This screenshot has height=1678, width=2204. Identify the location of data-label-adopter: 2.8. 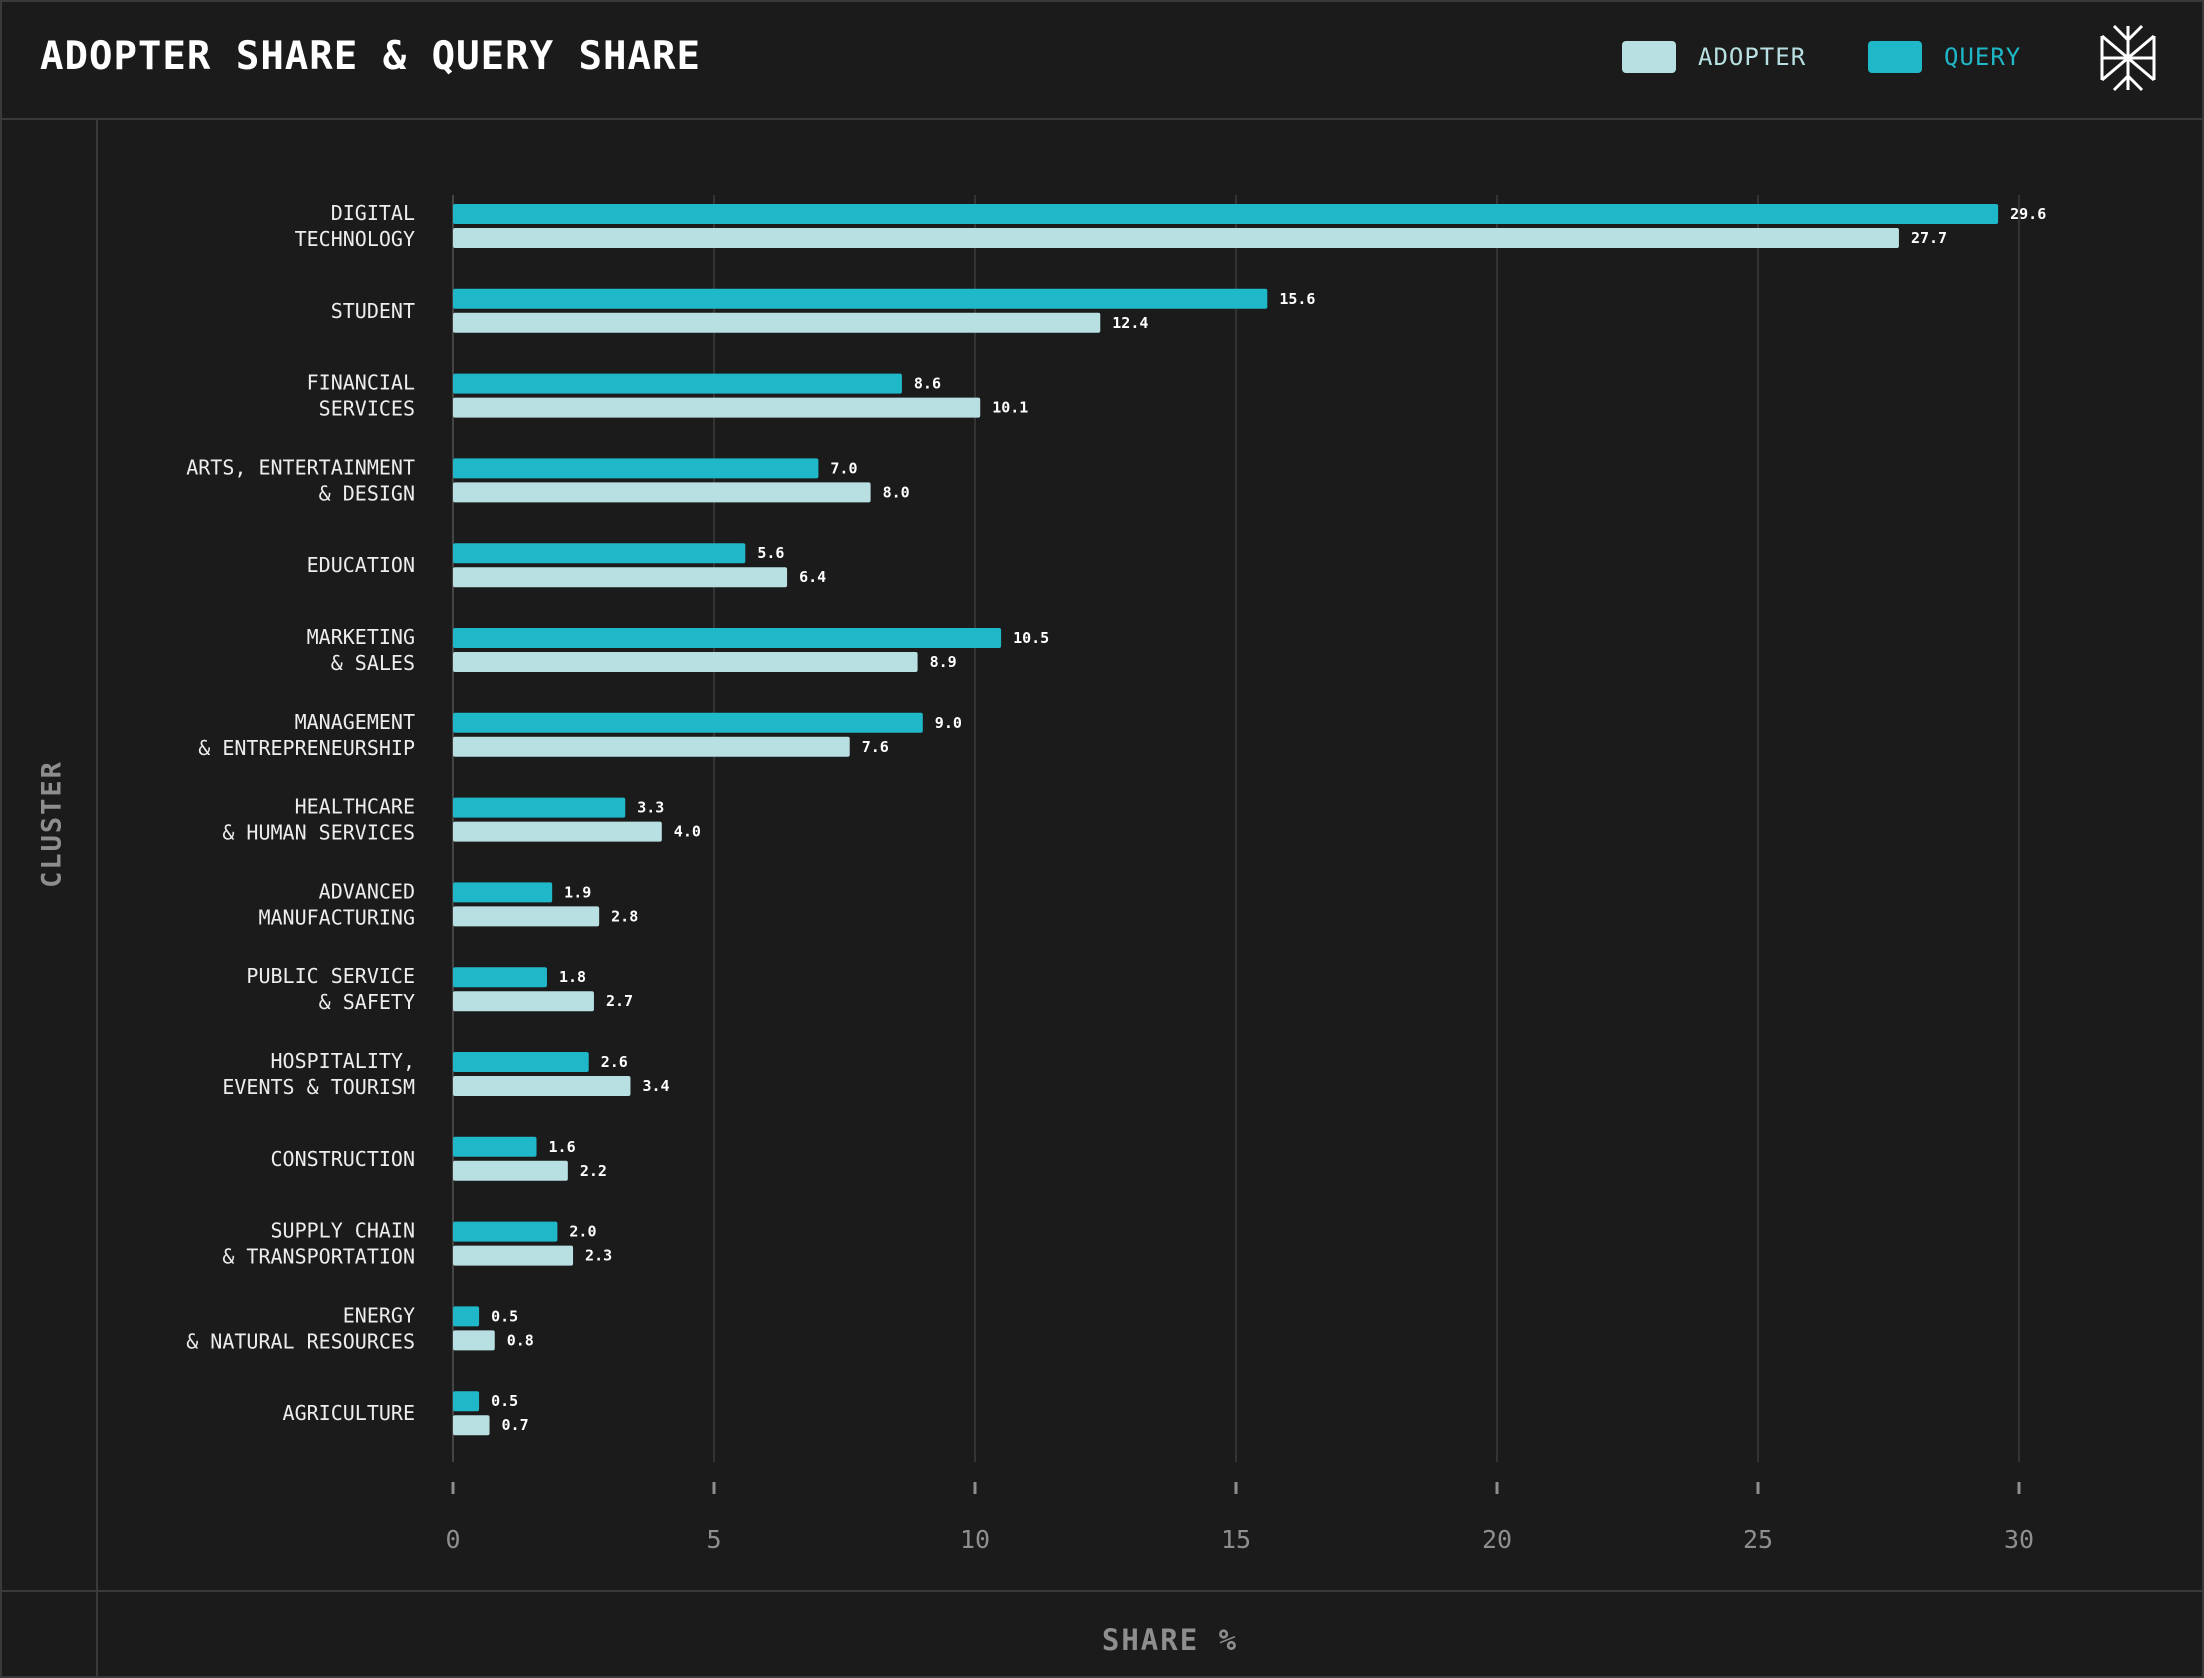
(624, 916).